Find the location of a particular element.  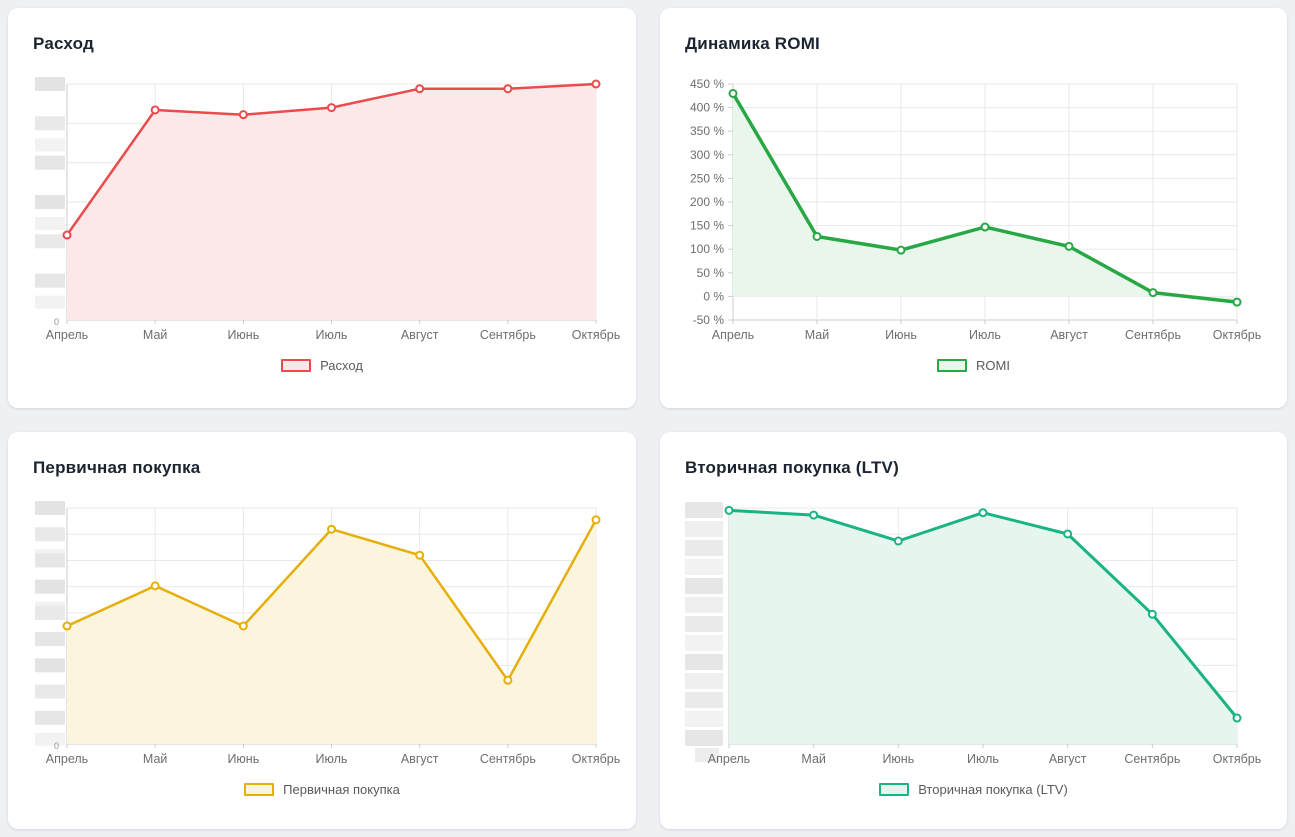

y-axis-origin-label: 0 is located at coordinates (56, 322).